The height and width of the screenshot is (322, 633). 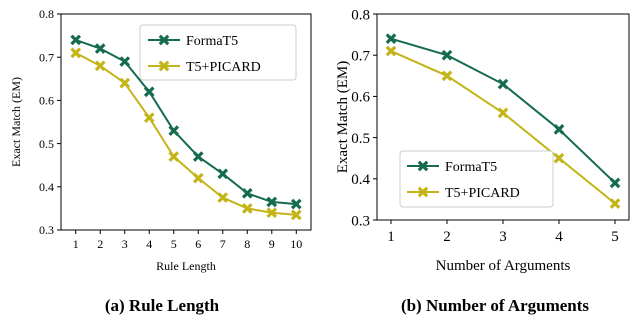 What do you see at coordinates (223, 244) in the screenshot?
I see `x-tick-label: 7` at bounding box center [223, 244].